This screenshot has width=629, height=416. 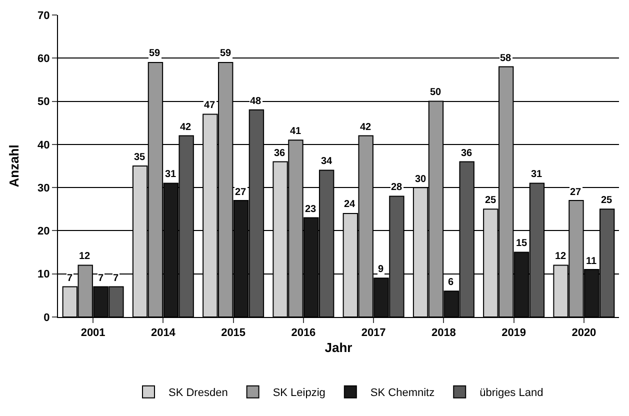 I want to click on data-label: 50, so click(x=436, y=92).